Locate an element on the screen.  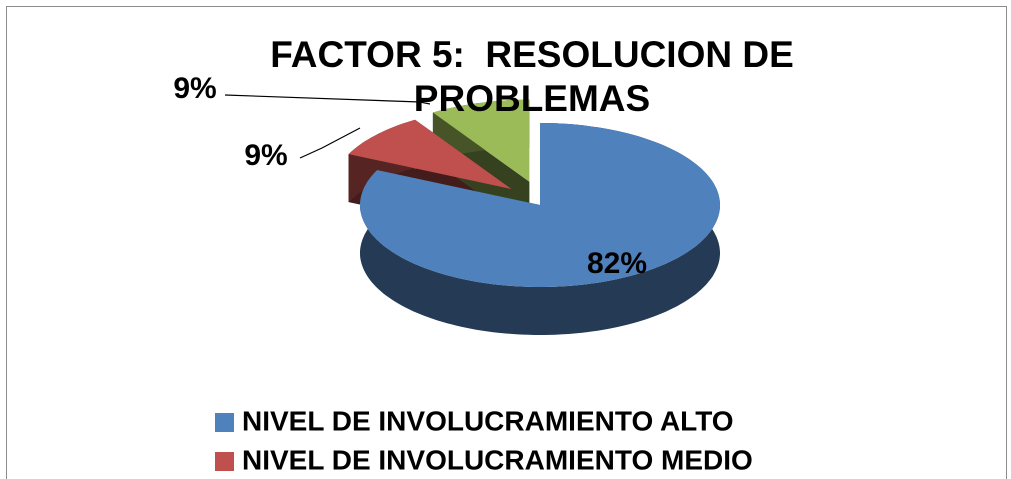
data-label: 82% is located at coordinates (617, 263).